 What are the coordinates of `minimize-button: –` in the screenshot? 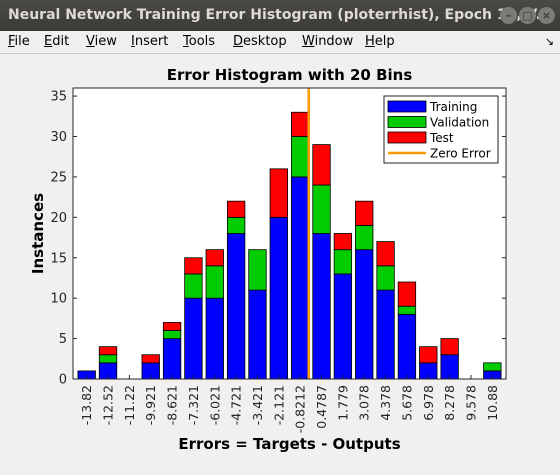 It's located at (508, 15).